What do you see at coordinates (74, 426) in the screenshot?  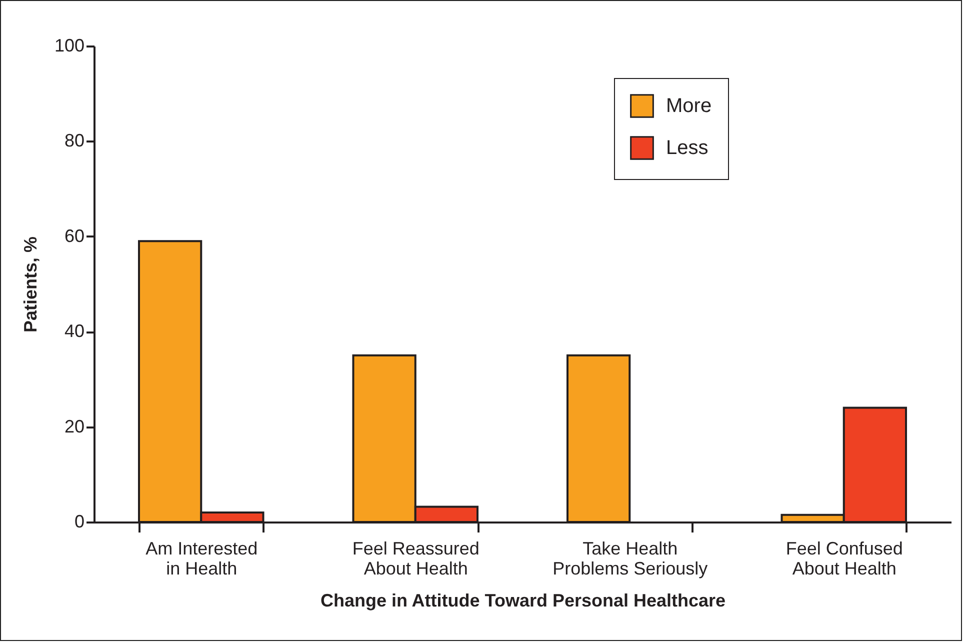 I see `y-tick-label: 20` at bounding box center [74, 426].